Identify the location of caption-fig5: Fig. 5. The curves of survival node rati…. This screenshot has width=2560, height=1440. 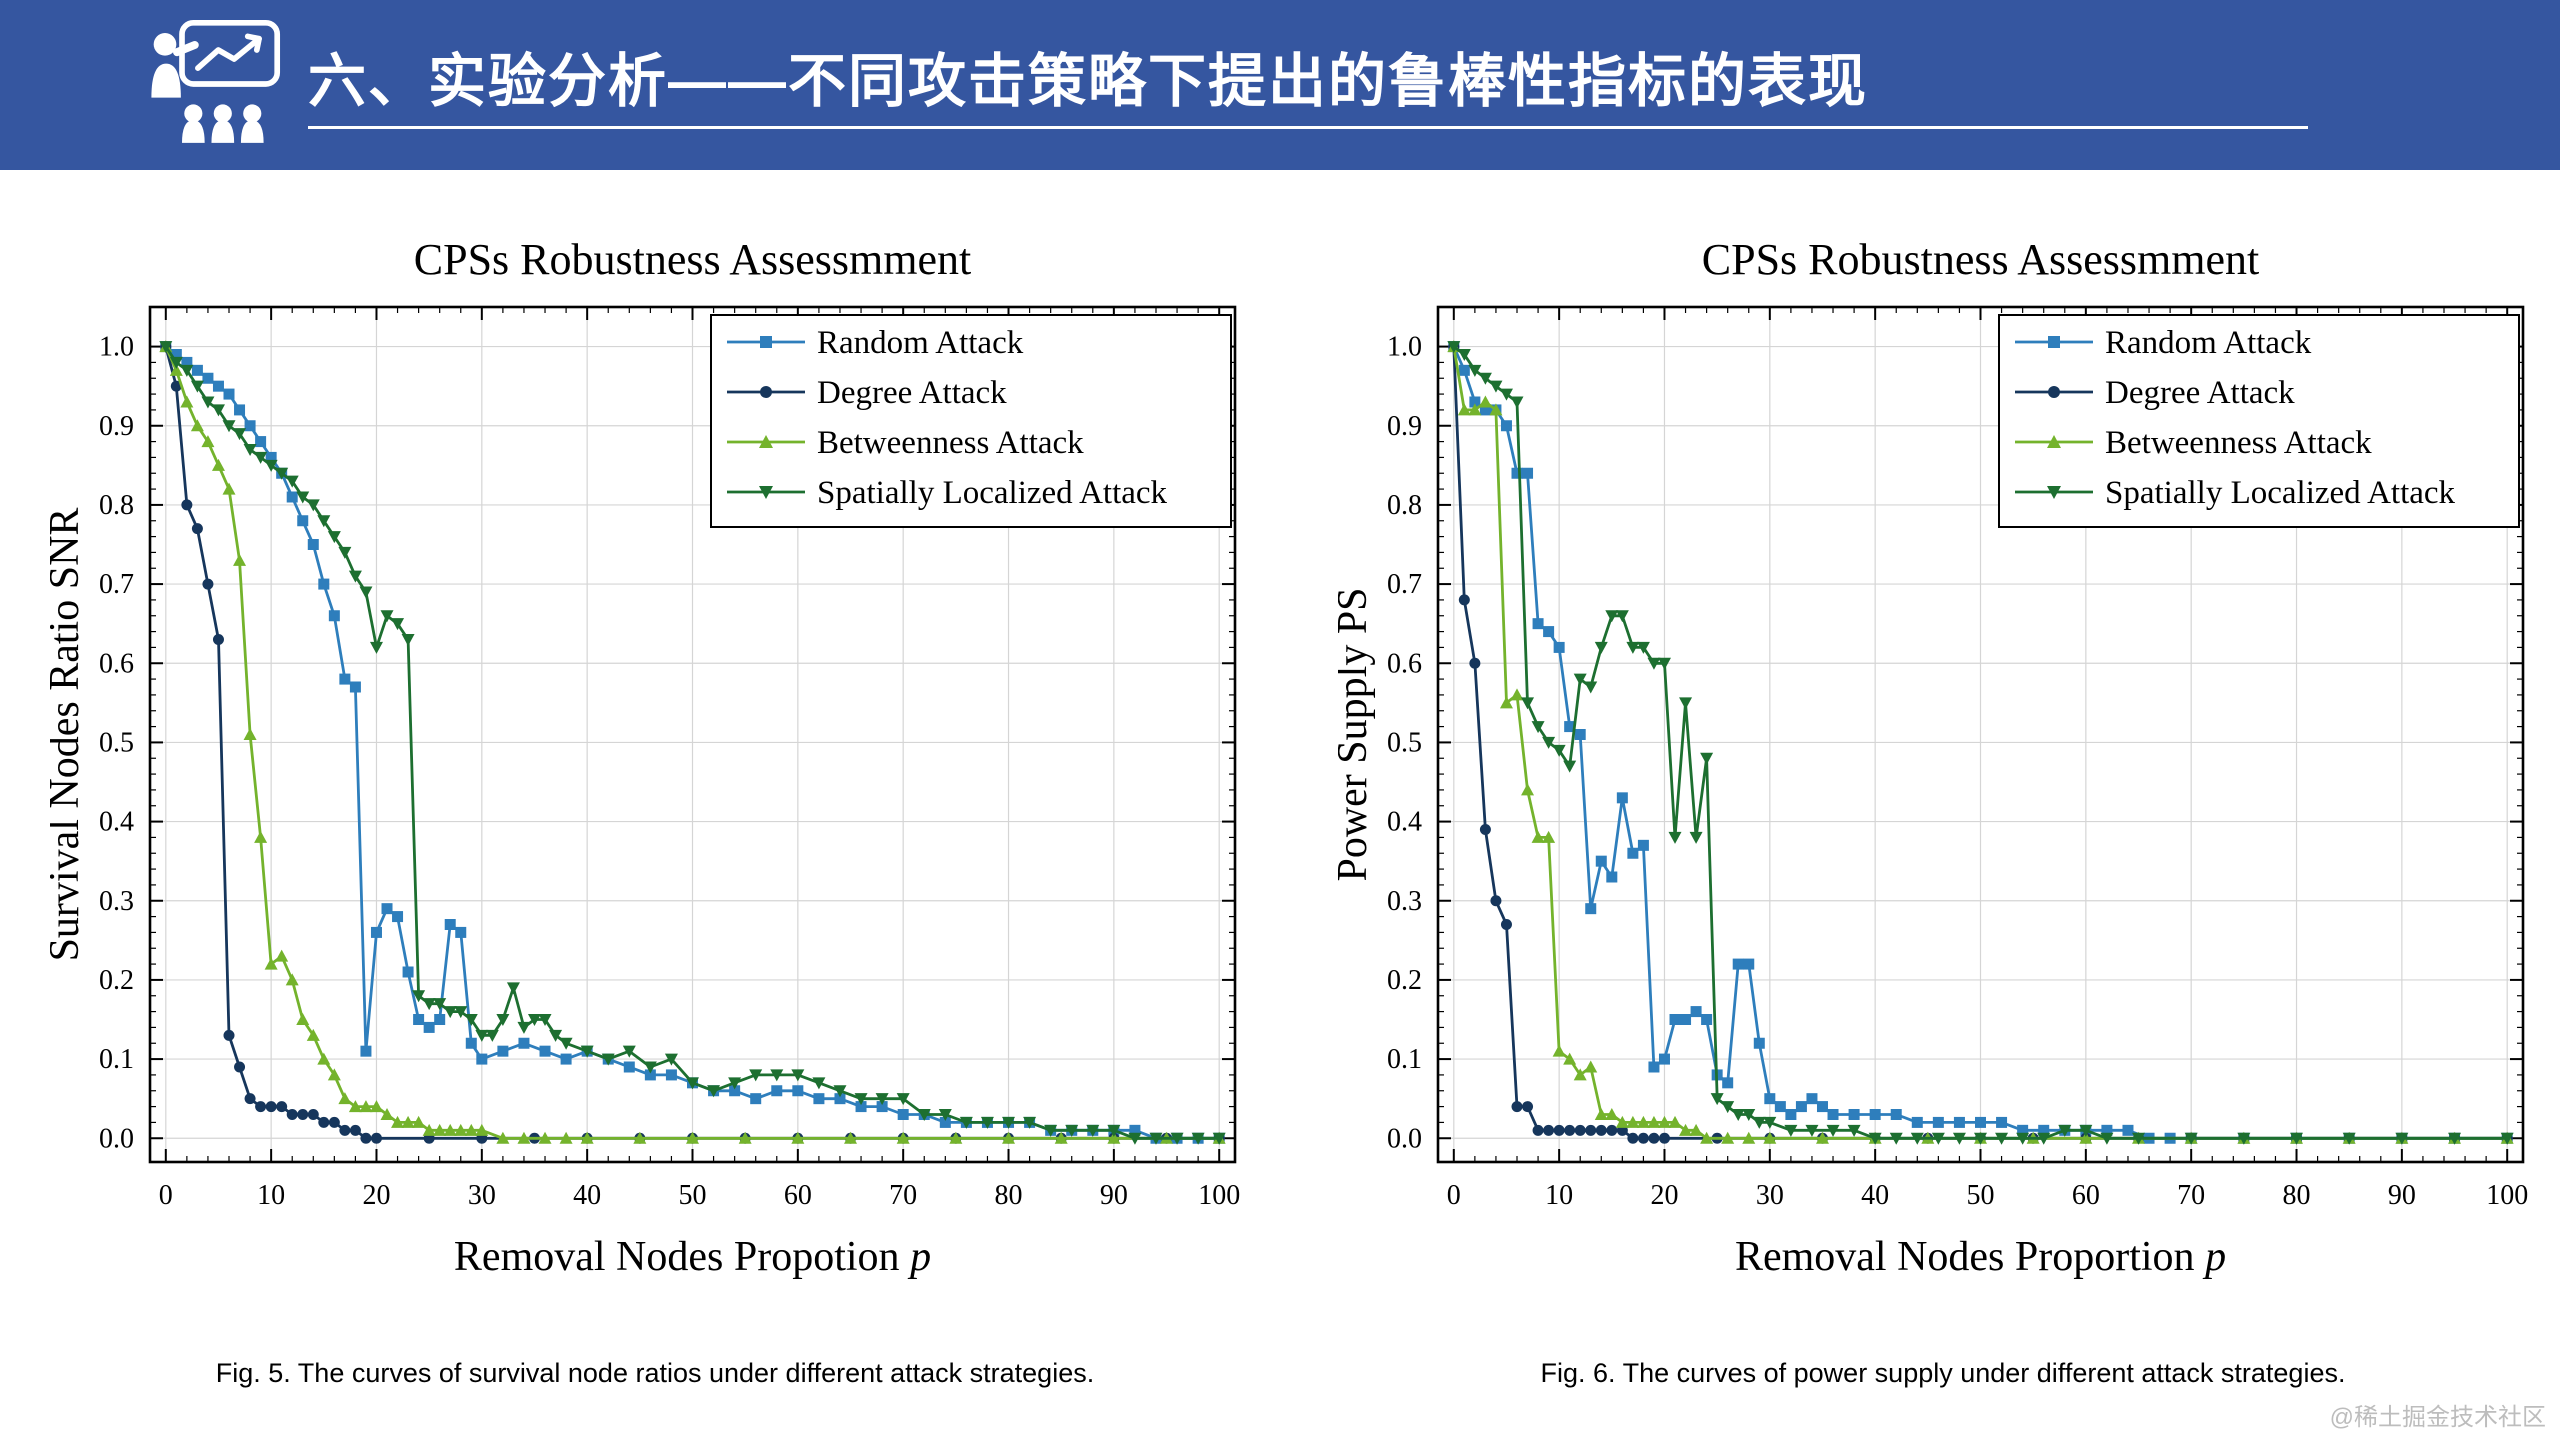
(655, 1373).